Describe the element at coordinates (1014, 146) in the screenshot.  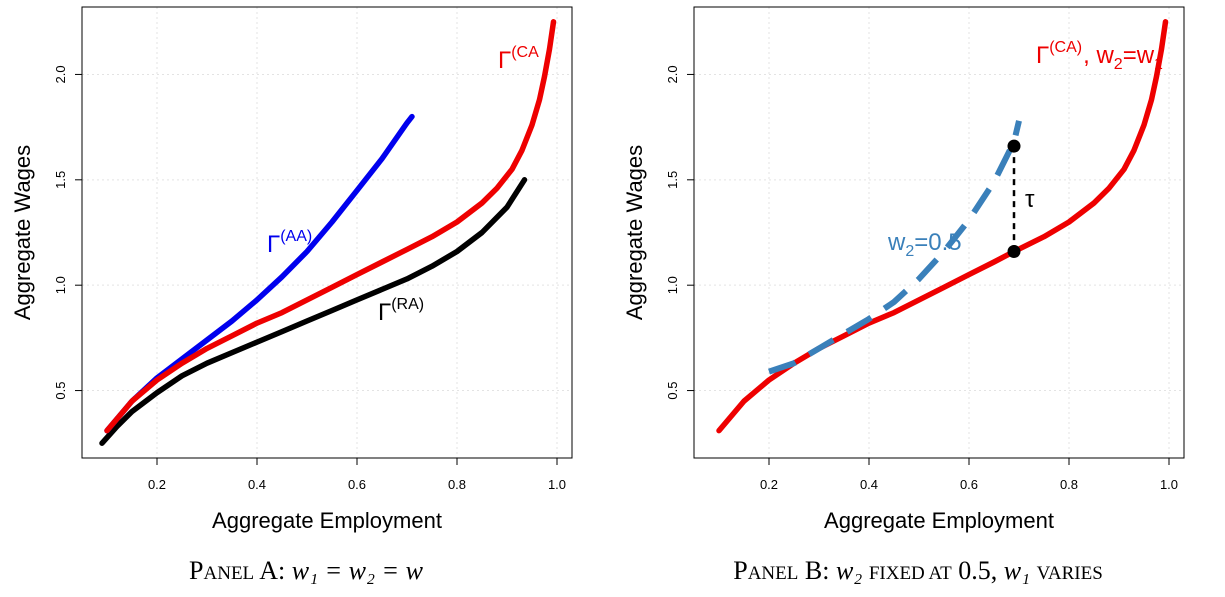
I see `gap-point-high` at that location.